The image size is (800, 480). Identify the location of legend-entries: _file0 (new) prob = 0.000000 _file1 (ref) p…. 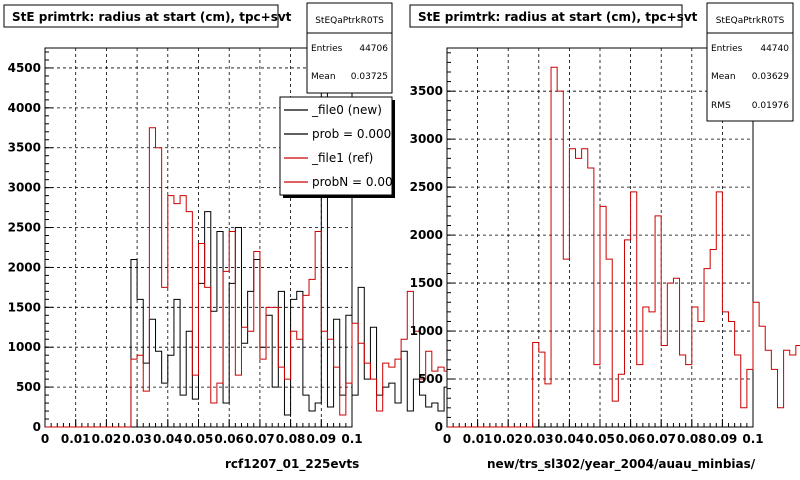
(353, 146).